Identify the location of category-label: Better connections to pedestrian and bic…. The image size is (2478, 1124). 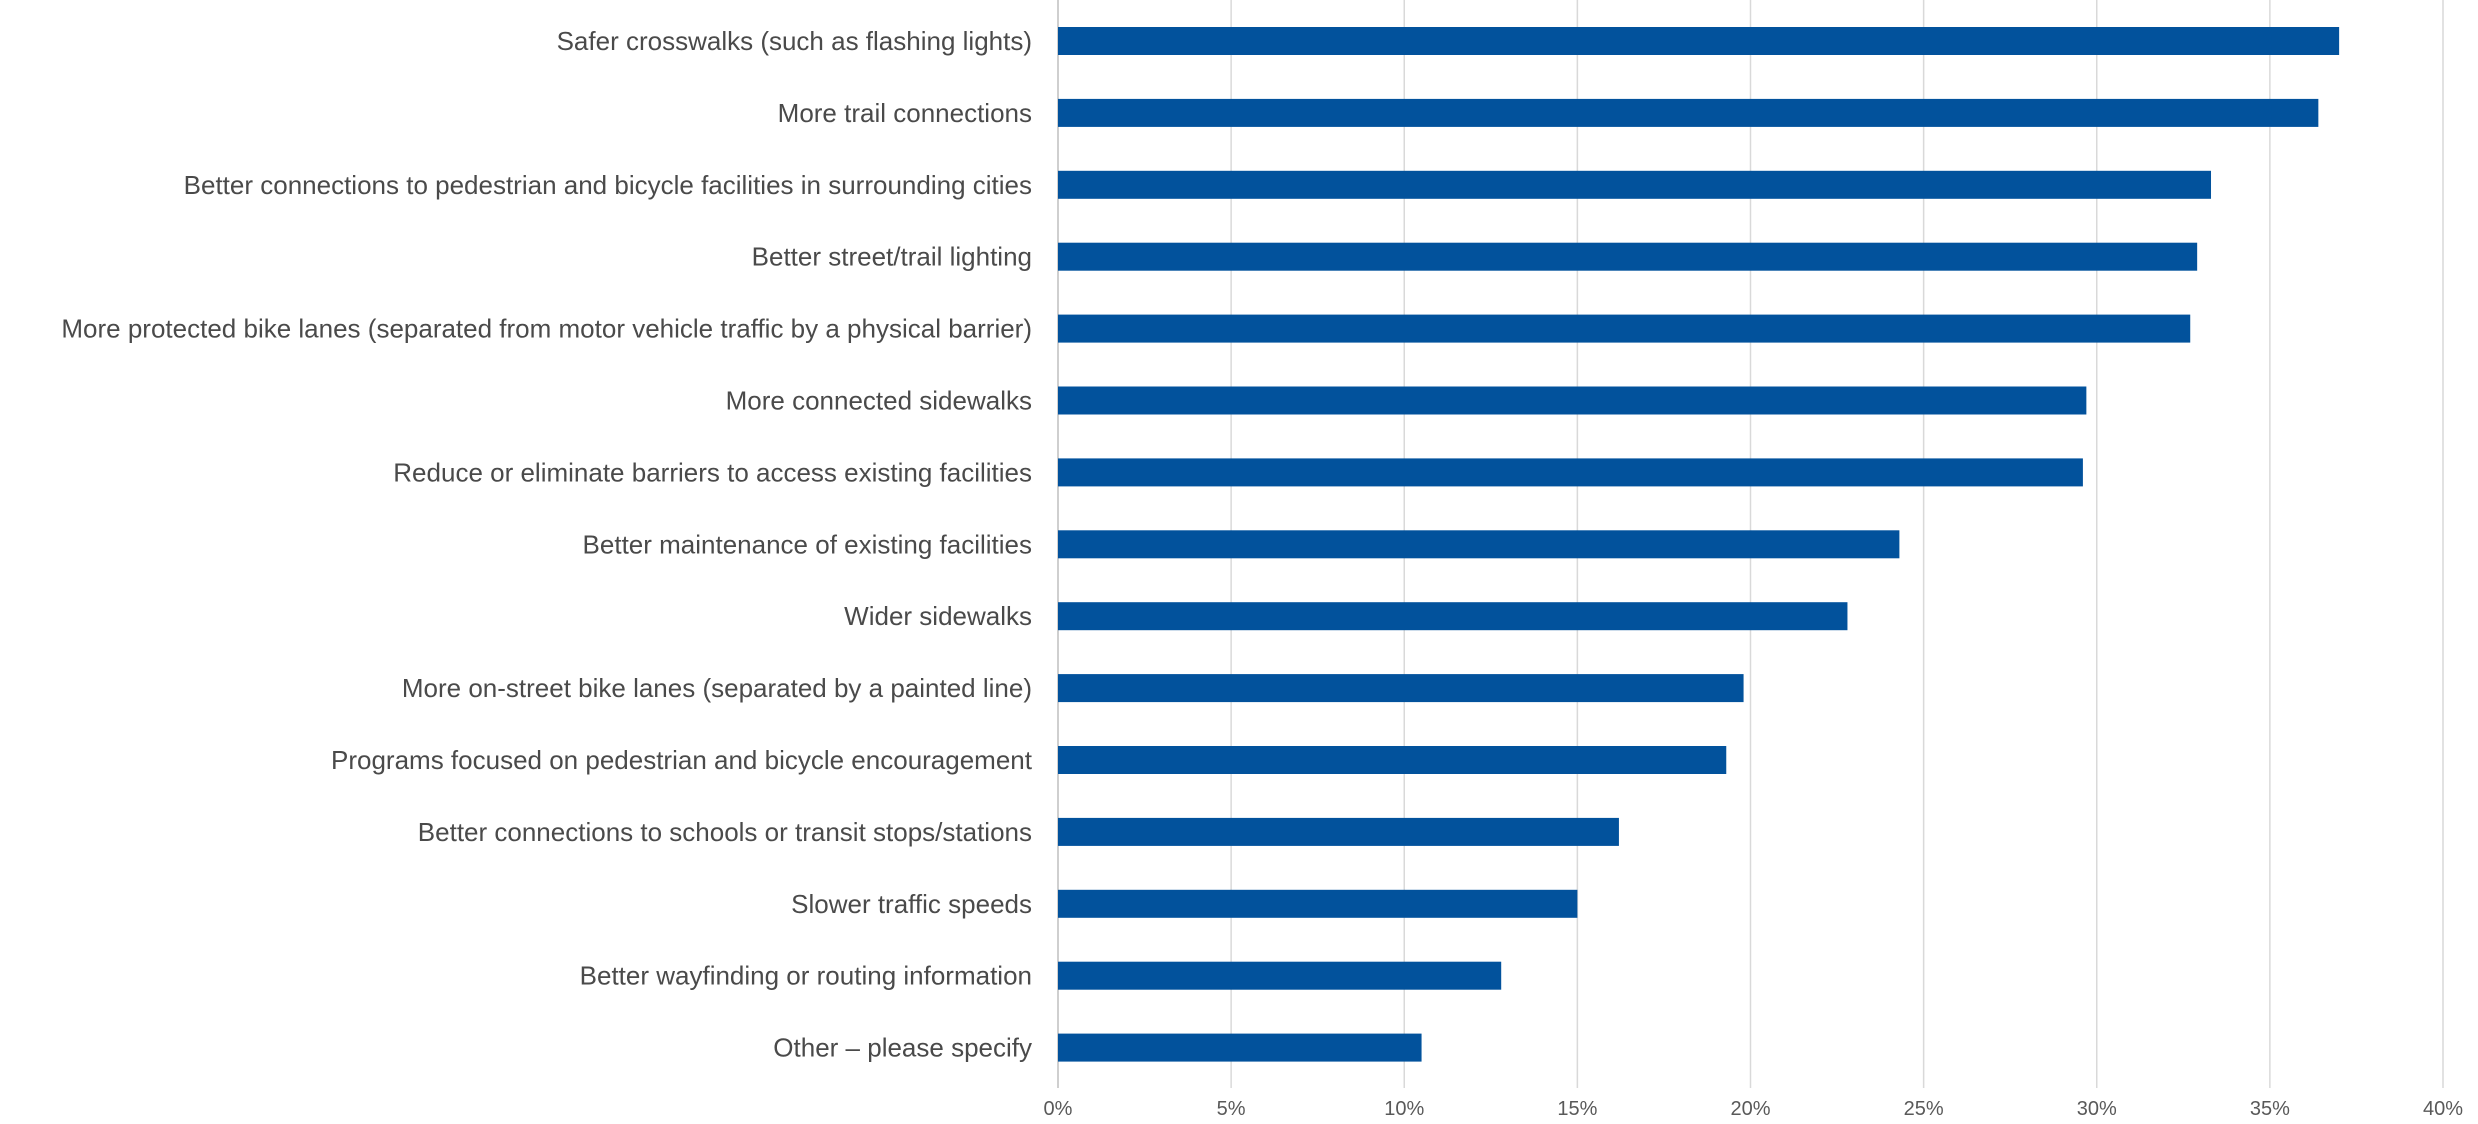
(608, 185).